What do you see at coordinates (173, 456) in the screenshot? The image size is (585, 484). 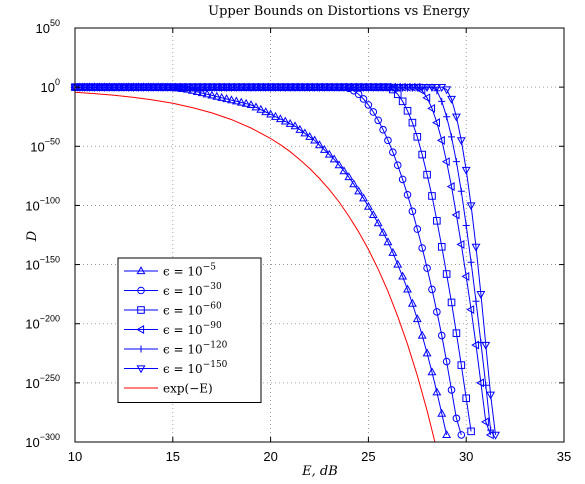 I see `x-tick-label: 15` at bounding box center [173, 456].